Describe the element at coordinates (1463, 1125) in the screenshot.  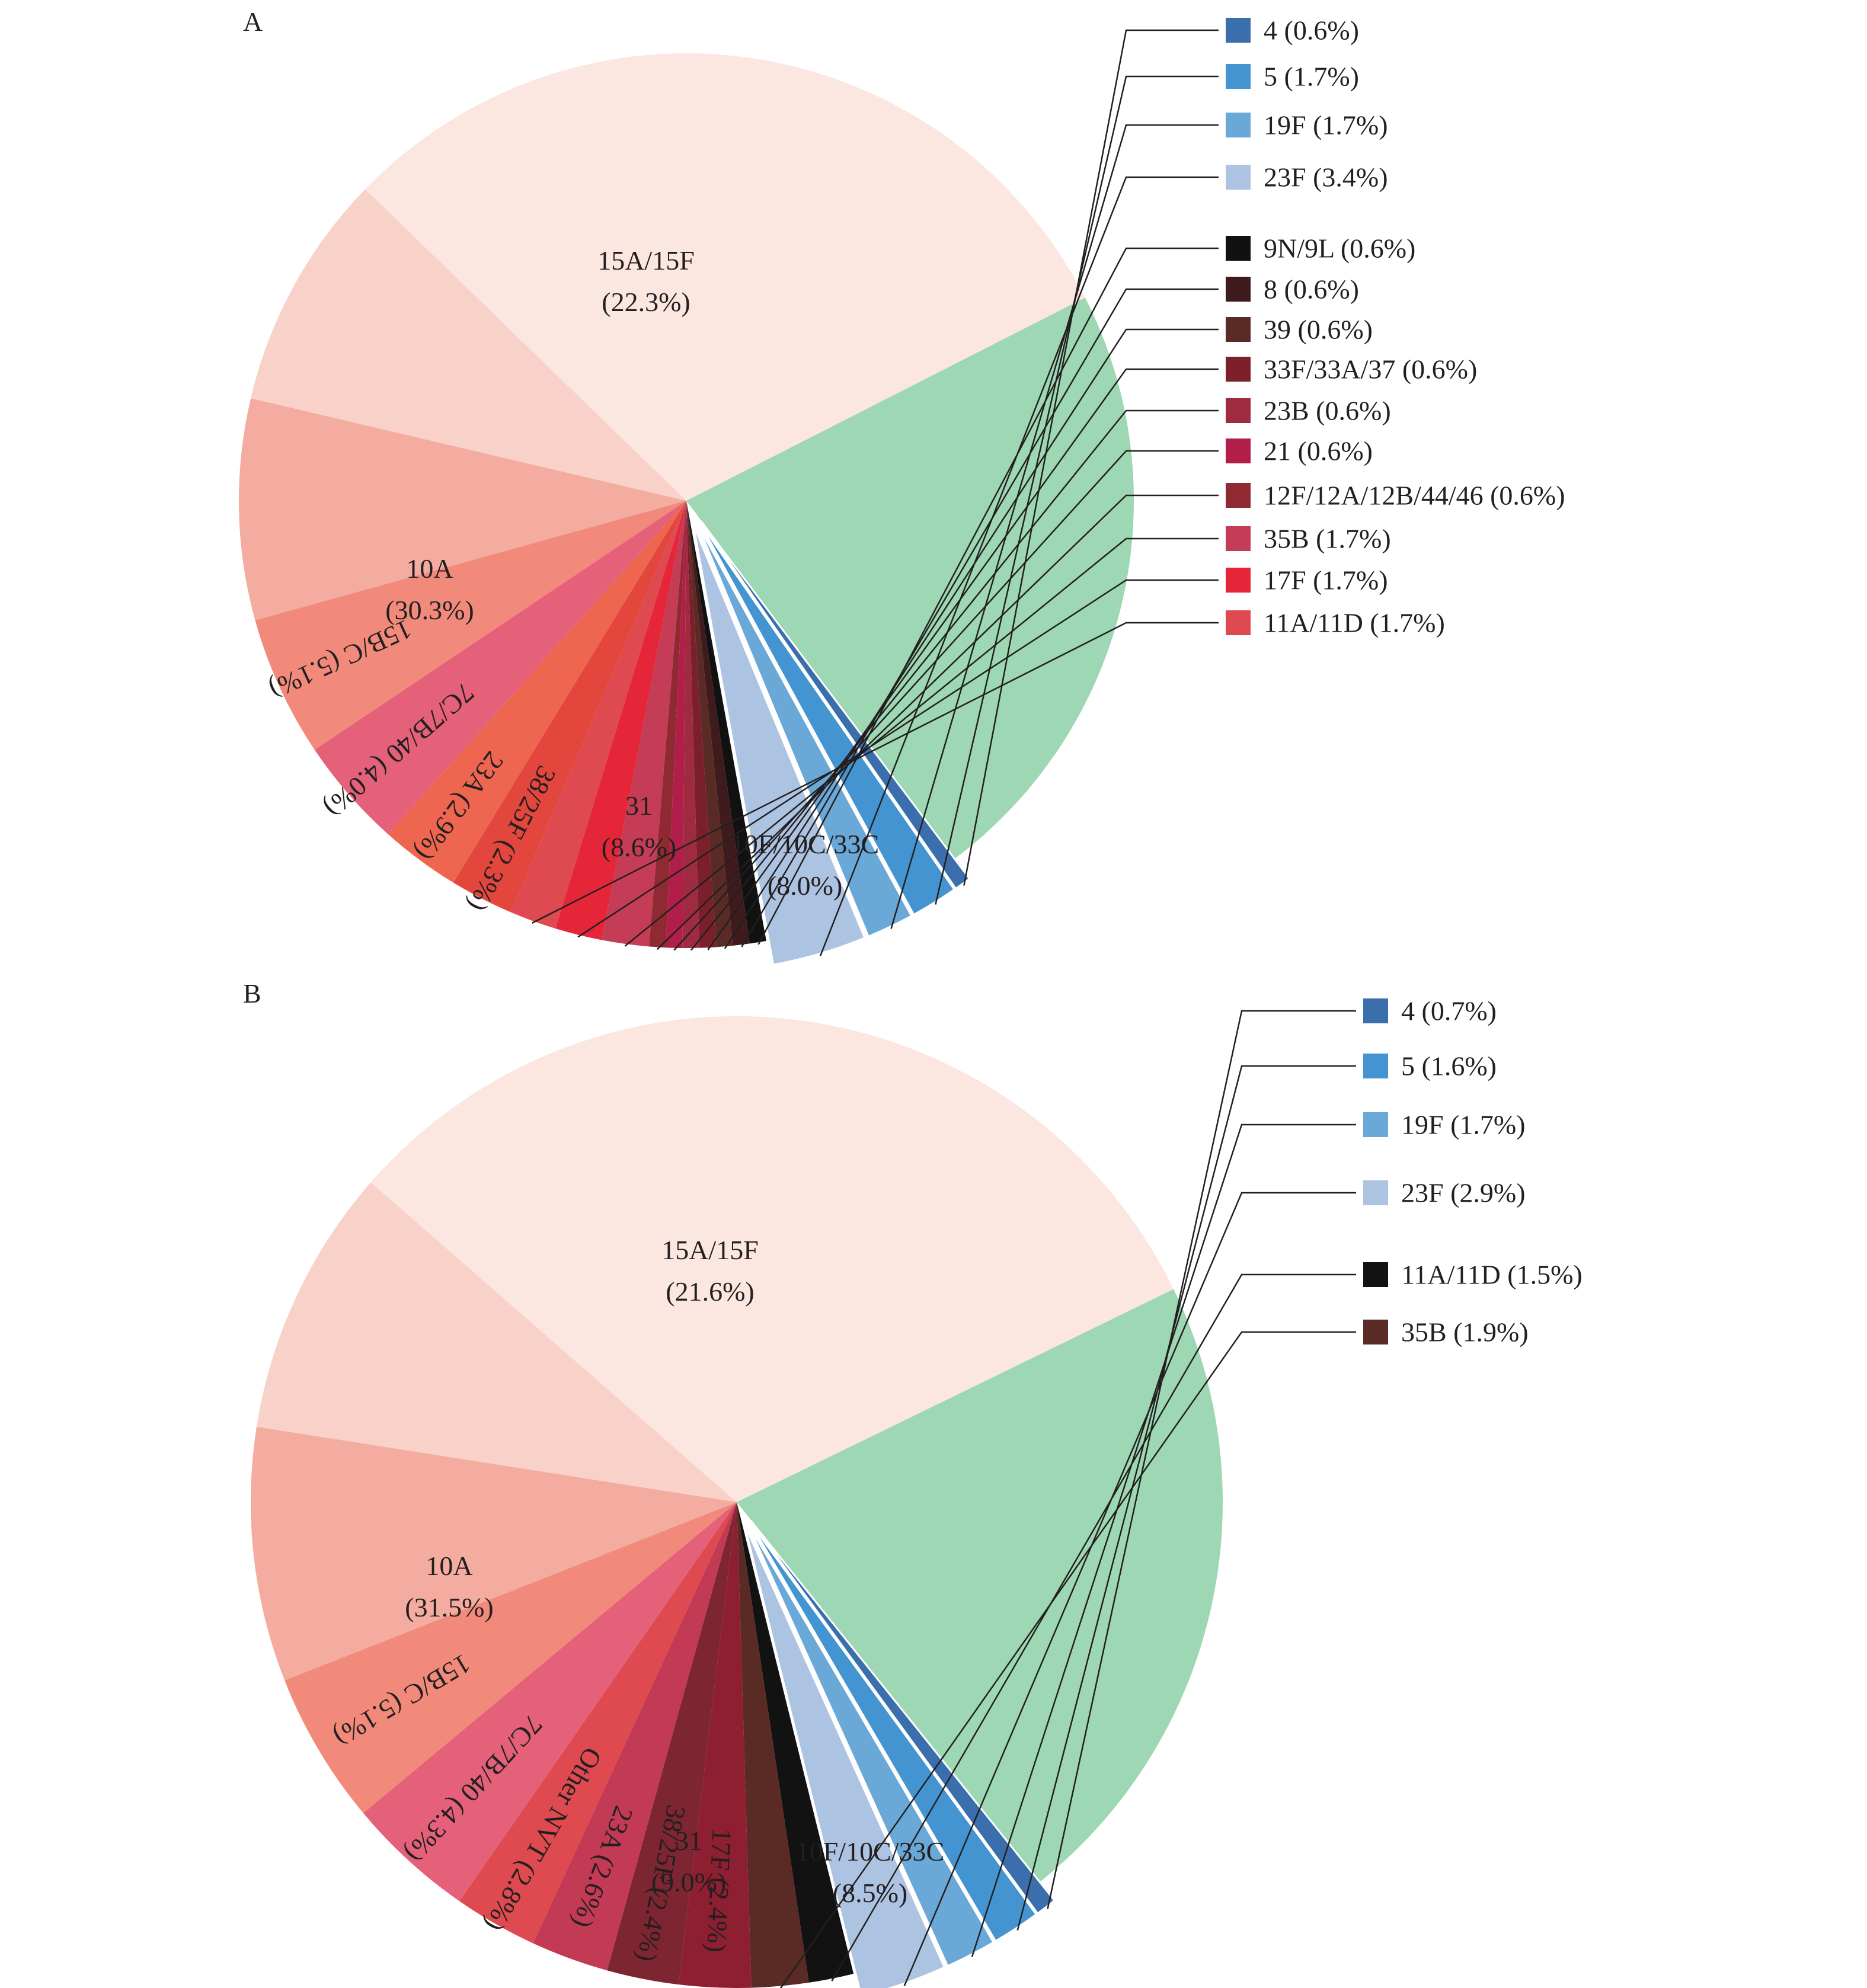
I see `legend-label-19f: 19F (1.7%)` at that location.